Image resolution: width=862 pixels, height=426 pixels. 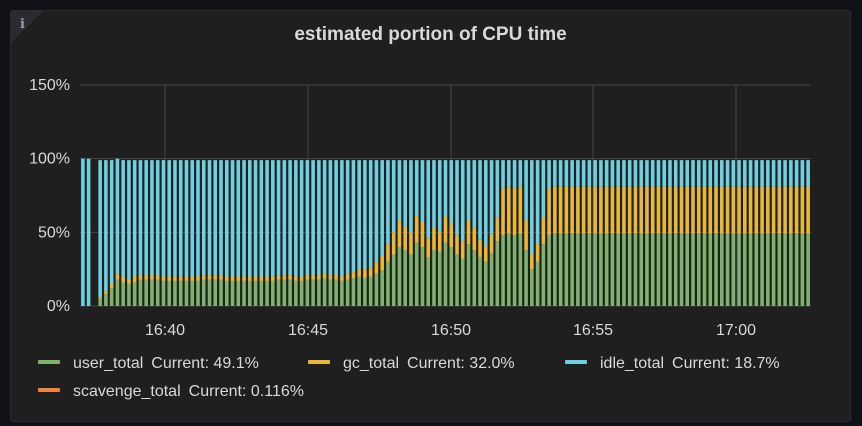 I want to click on x-tick-label: 16:55, so click(x=593, y=330).